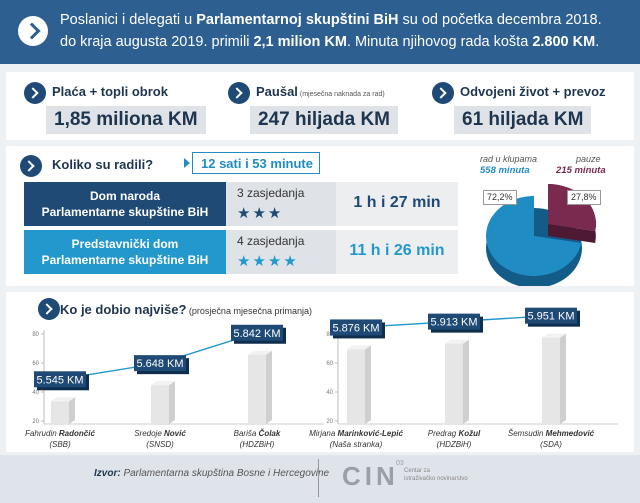 Image resolution: width=640 pixels, height=503 pixels. I want to click on header-text-bold: Parlamentarnoj skupštini BiH, so click(297, 20).